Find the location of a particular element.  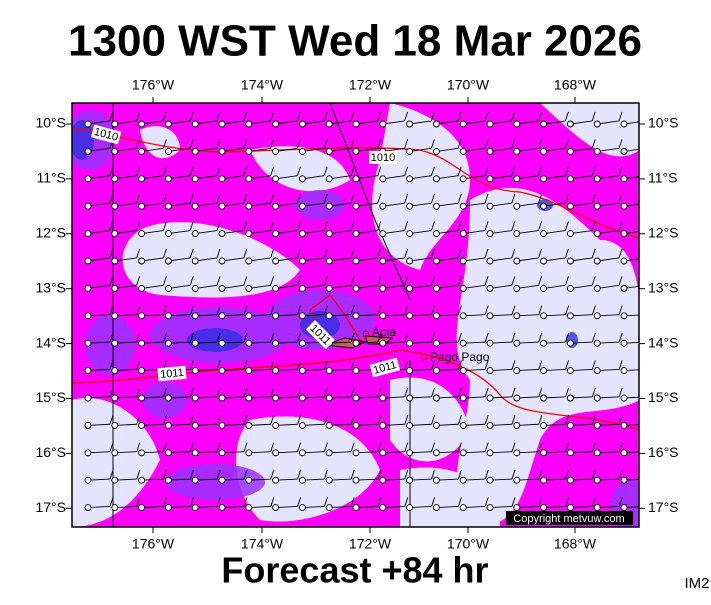

contour-label-box is located at coordinates (106, 134).